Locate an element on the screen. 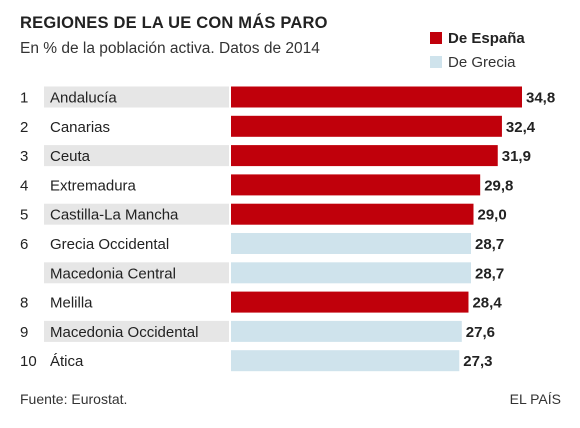  bar-value-label: 34,8 is located at coordinates (540, 98).